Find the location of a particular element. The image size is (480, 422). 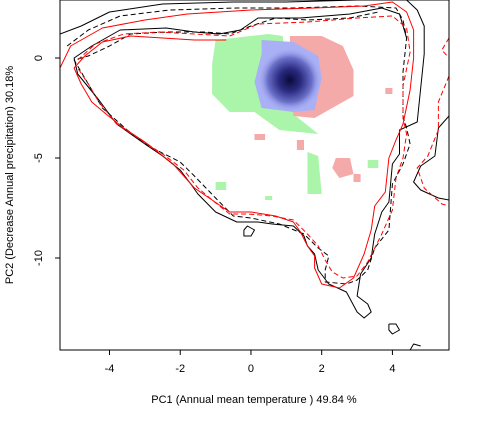

y-tick-label: -10 is located at coordinates (39, 258).